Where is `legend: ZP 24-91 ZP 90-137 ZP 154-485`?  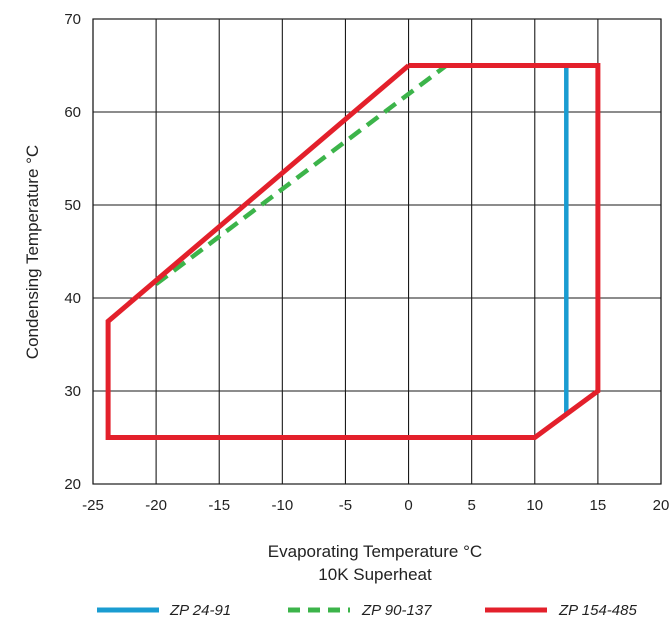
legend: ZP 24-91 ZP 90-137 ZP 154-485 is located at coordinates (367, 610).